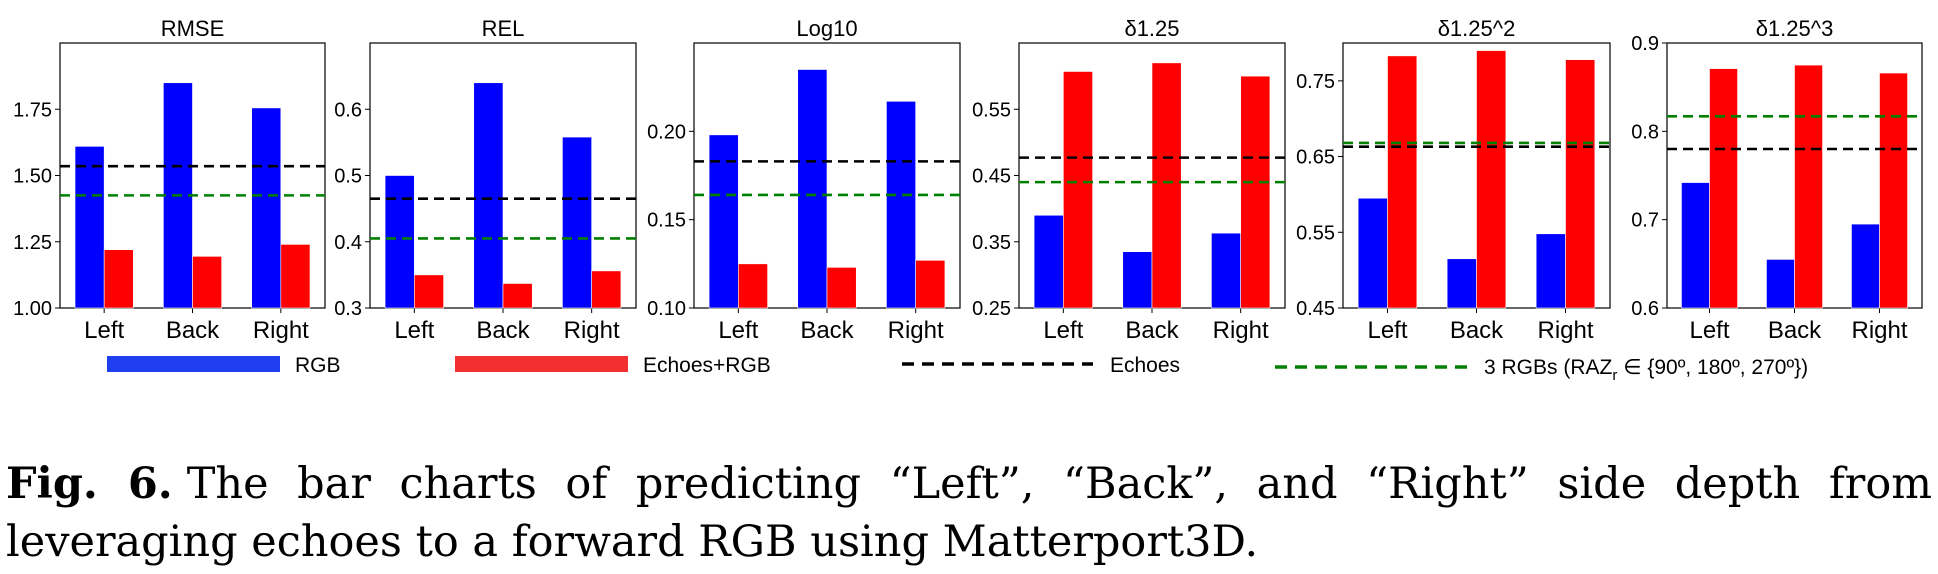 This screenshot has width=1938, height=574. I want to click on chart-panel-3: Log10 0.10 0.15 0.20 Left Back Right, so click(804, 180).